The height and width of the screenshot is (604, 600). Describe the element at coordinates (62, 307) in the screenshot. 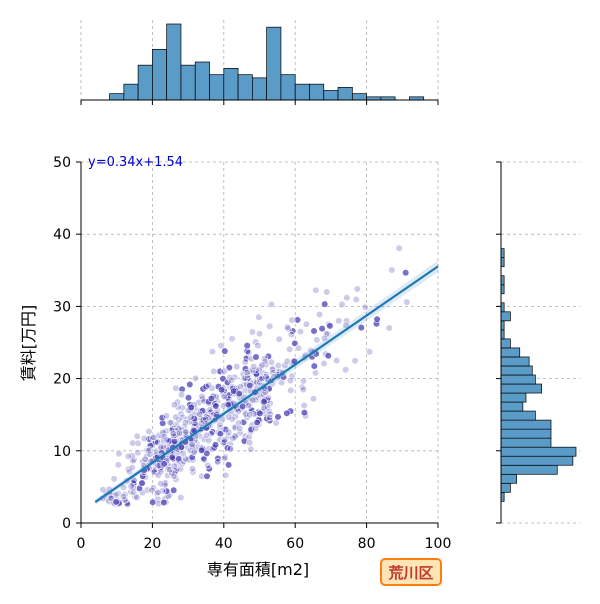

I see `y-tick-label: 30` at that location.